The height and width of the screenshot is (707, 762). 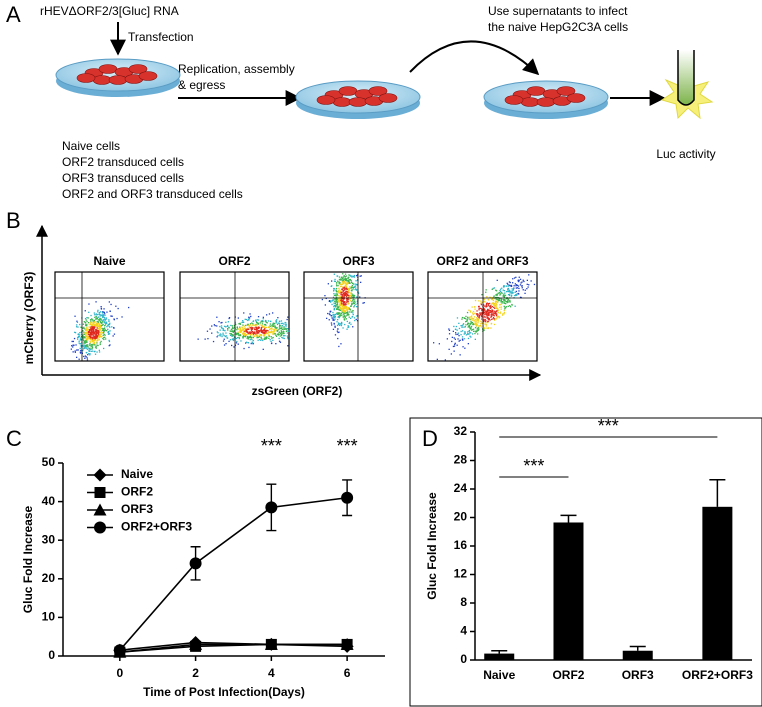 What do you see at coordinates (499, 651) in the screenshot?
I see `error-bar` at bounding box center [499, 651].